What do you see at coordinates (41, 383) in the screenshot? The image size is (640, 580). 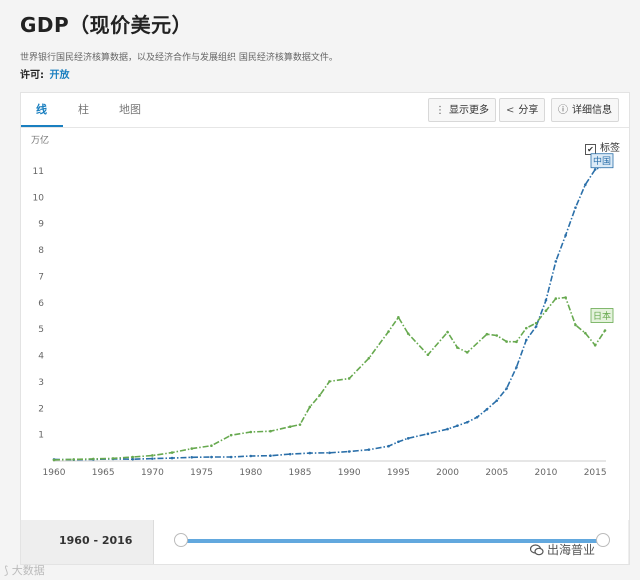 I see `y-tick-label: 3` at bounding box center [41, 383].